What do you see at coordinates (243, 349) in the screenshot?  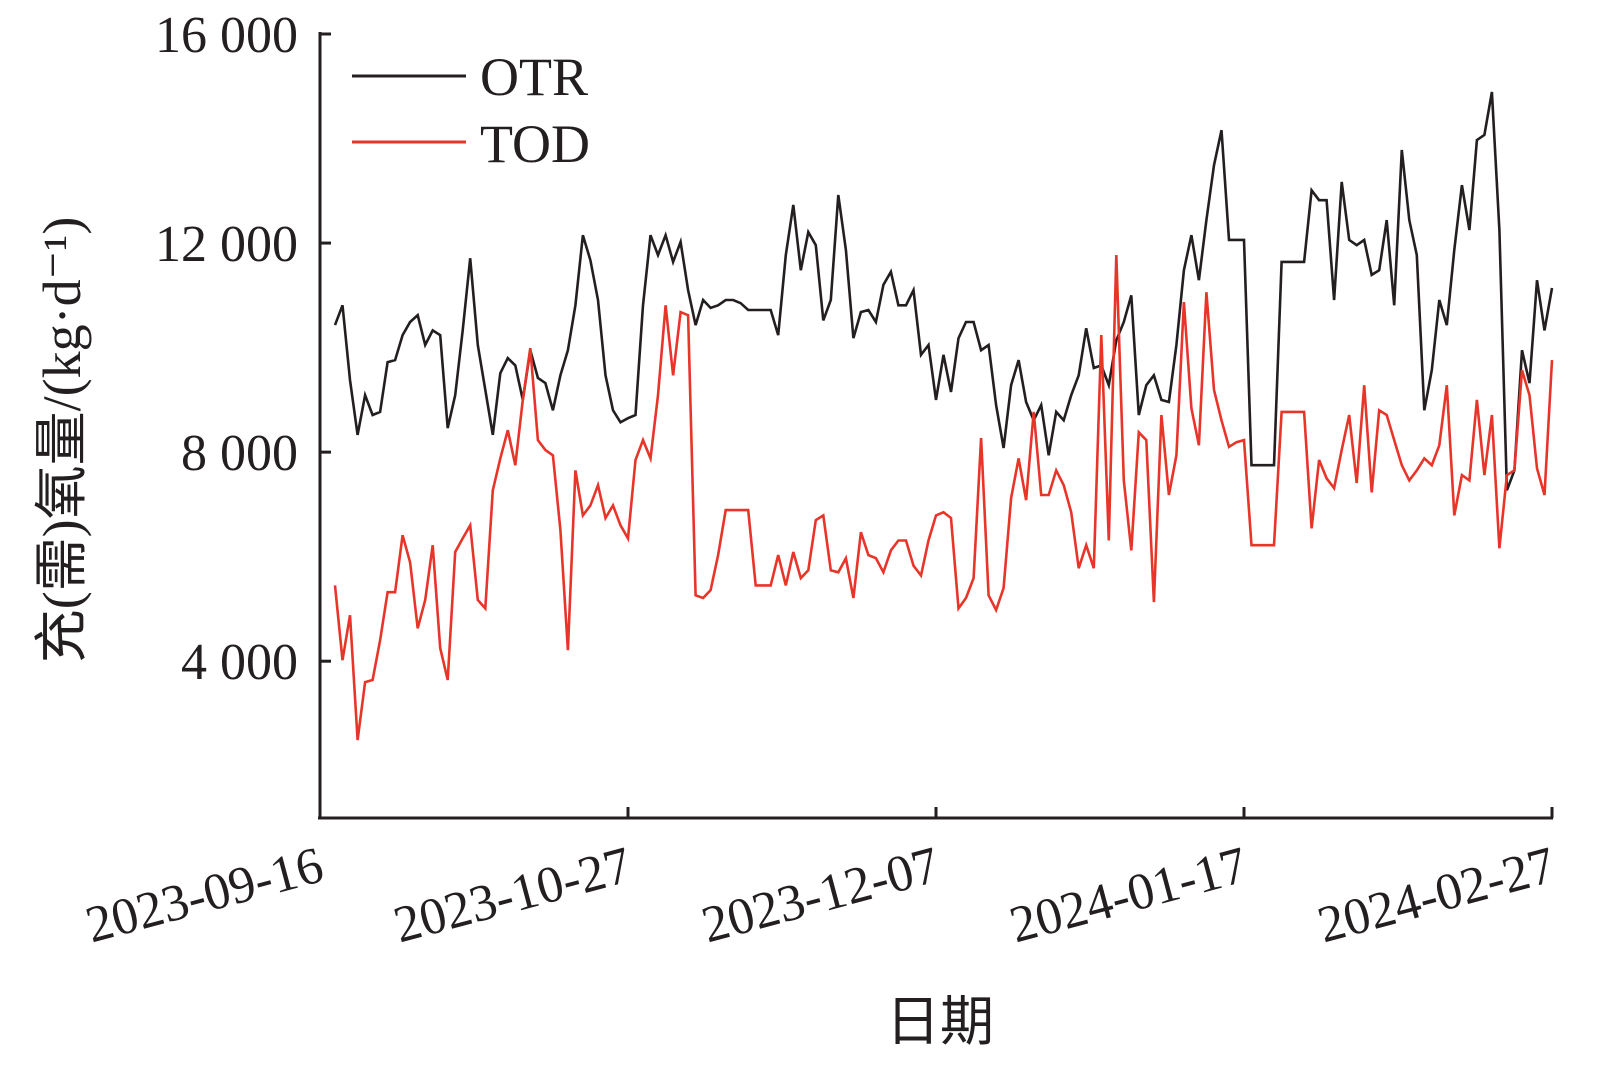 I see `y-ticks: 4 000 8 000 12 000 16 000` at bounding box center [243, 349].